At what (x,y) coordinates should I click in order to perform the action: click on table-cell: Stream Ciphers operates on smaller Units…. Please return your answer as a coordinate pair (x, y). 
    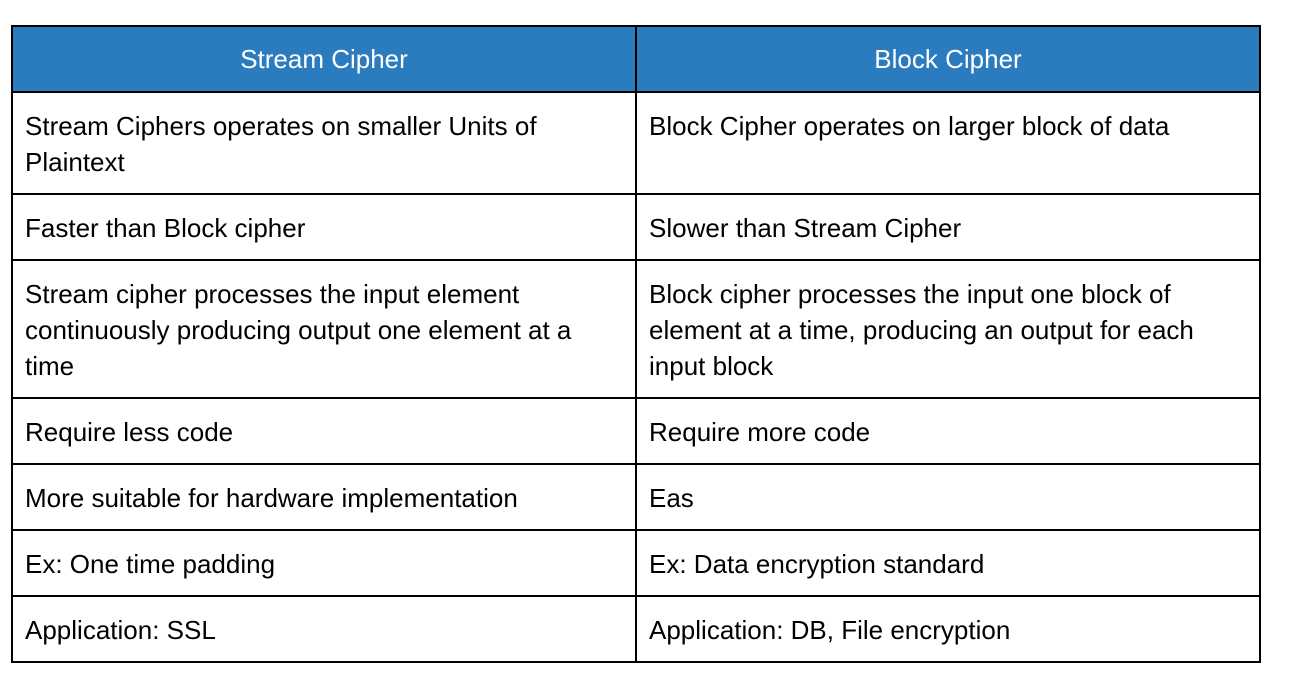
    Looking at the image, I should click on (324, 143).